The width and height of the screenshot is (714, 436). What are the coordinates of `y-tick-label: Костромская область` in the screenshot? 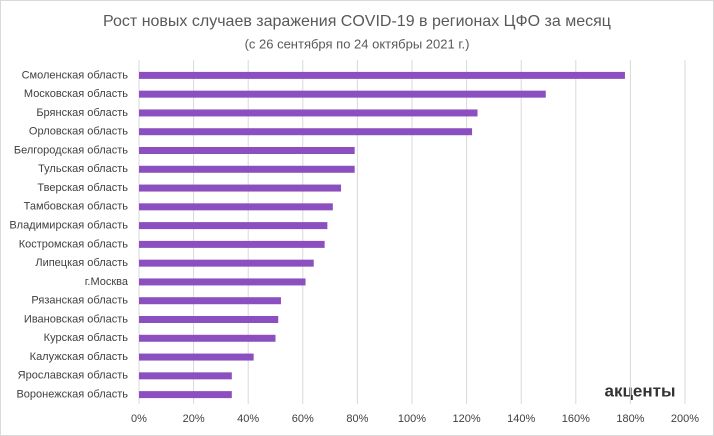 It's located at (74, 244).